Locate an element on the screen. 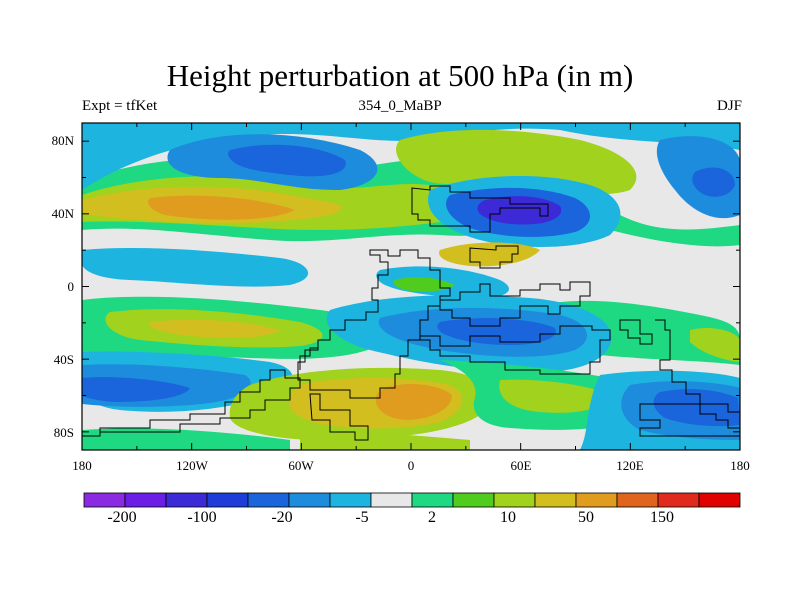  polar-south-strip is located at coordinates (186, 439).